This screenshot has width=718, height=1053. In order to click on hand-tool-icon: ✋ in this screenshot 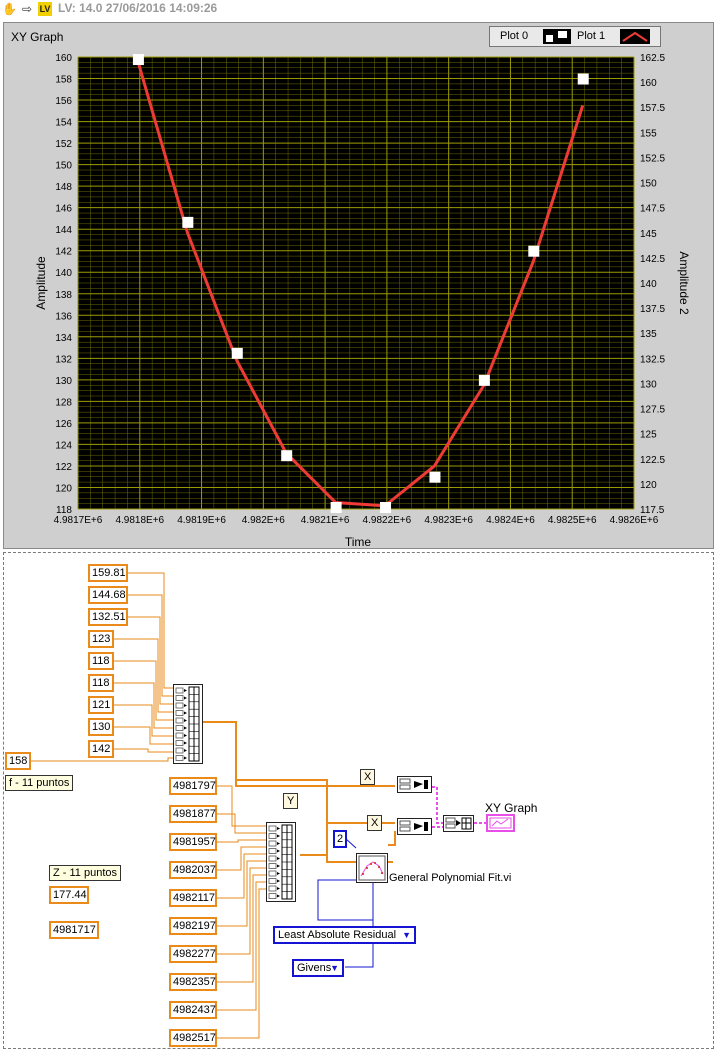, I will do `click(9, 9)`.